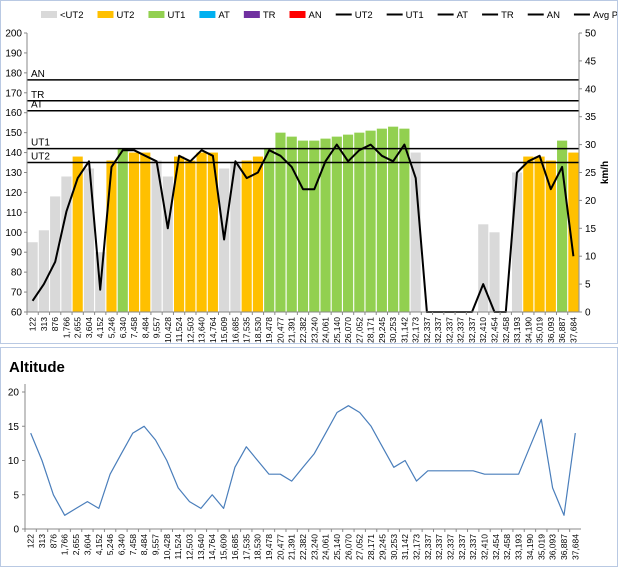 The width and height of the screenshot is (620, 567). Describe the element at coordinates (519, 547) in the screenshot. I see `x-tick-label: 33,193` at that location.